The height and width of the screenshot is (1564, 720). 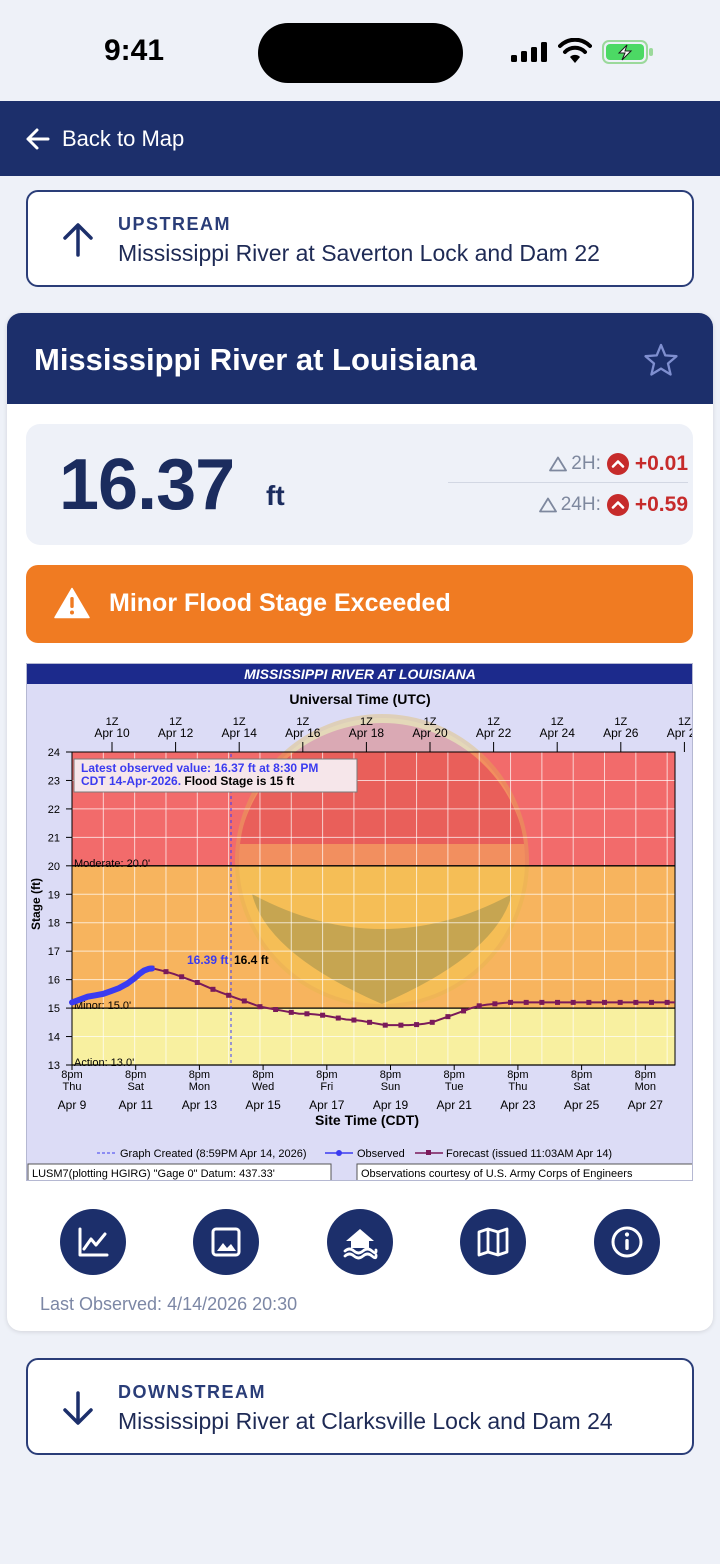 I want to click on bottom-tick-date: Apr 23, so click(x=518, y=1105).